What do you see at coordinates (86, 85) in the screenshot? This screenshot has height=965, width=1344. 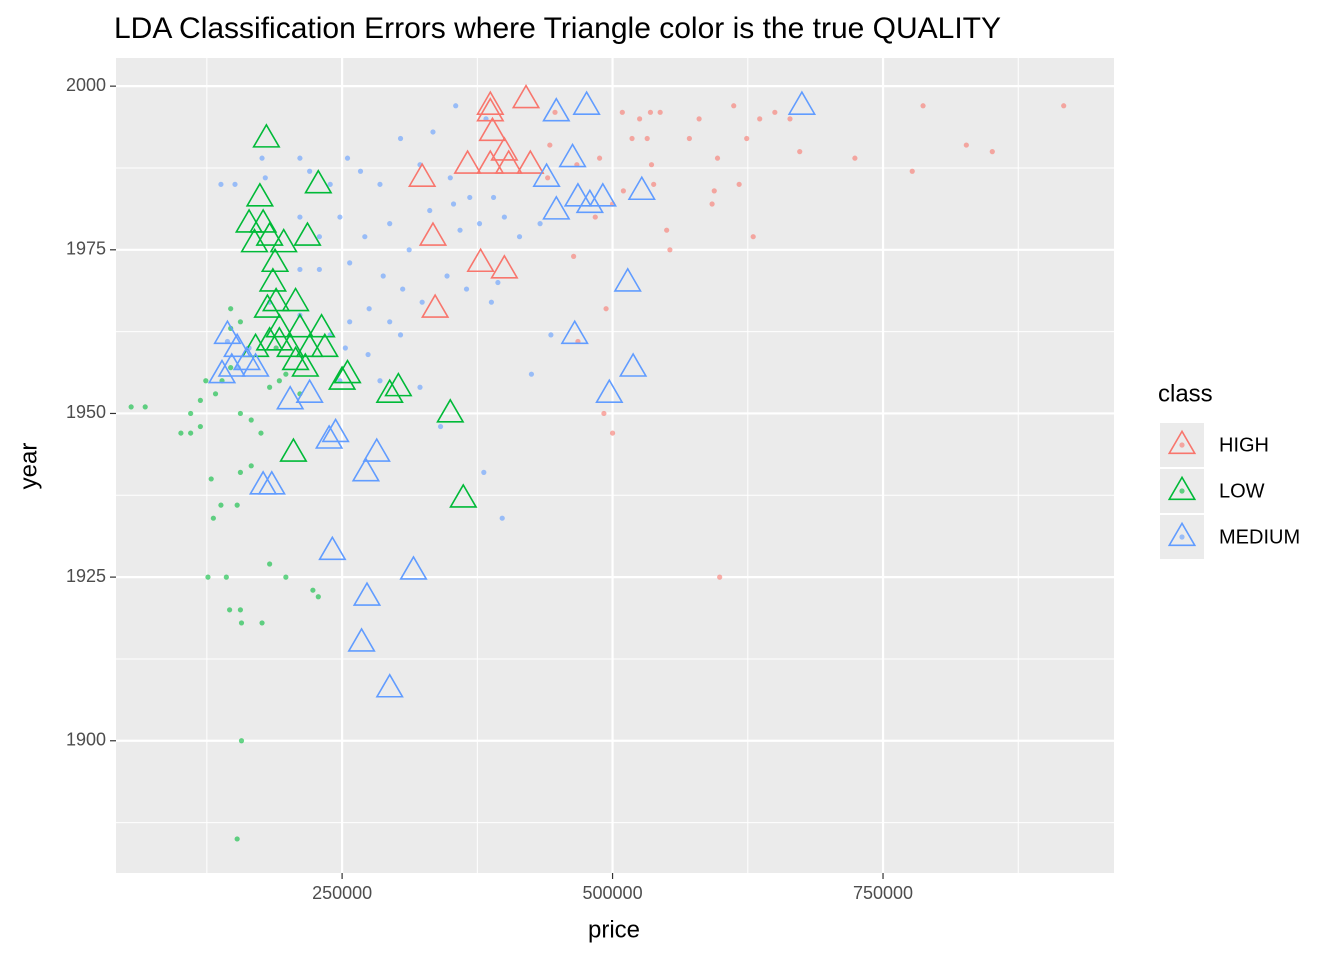 I see `y-tick-label: 2000` at bounding box center [86, 85].